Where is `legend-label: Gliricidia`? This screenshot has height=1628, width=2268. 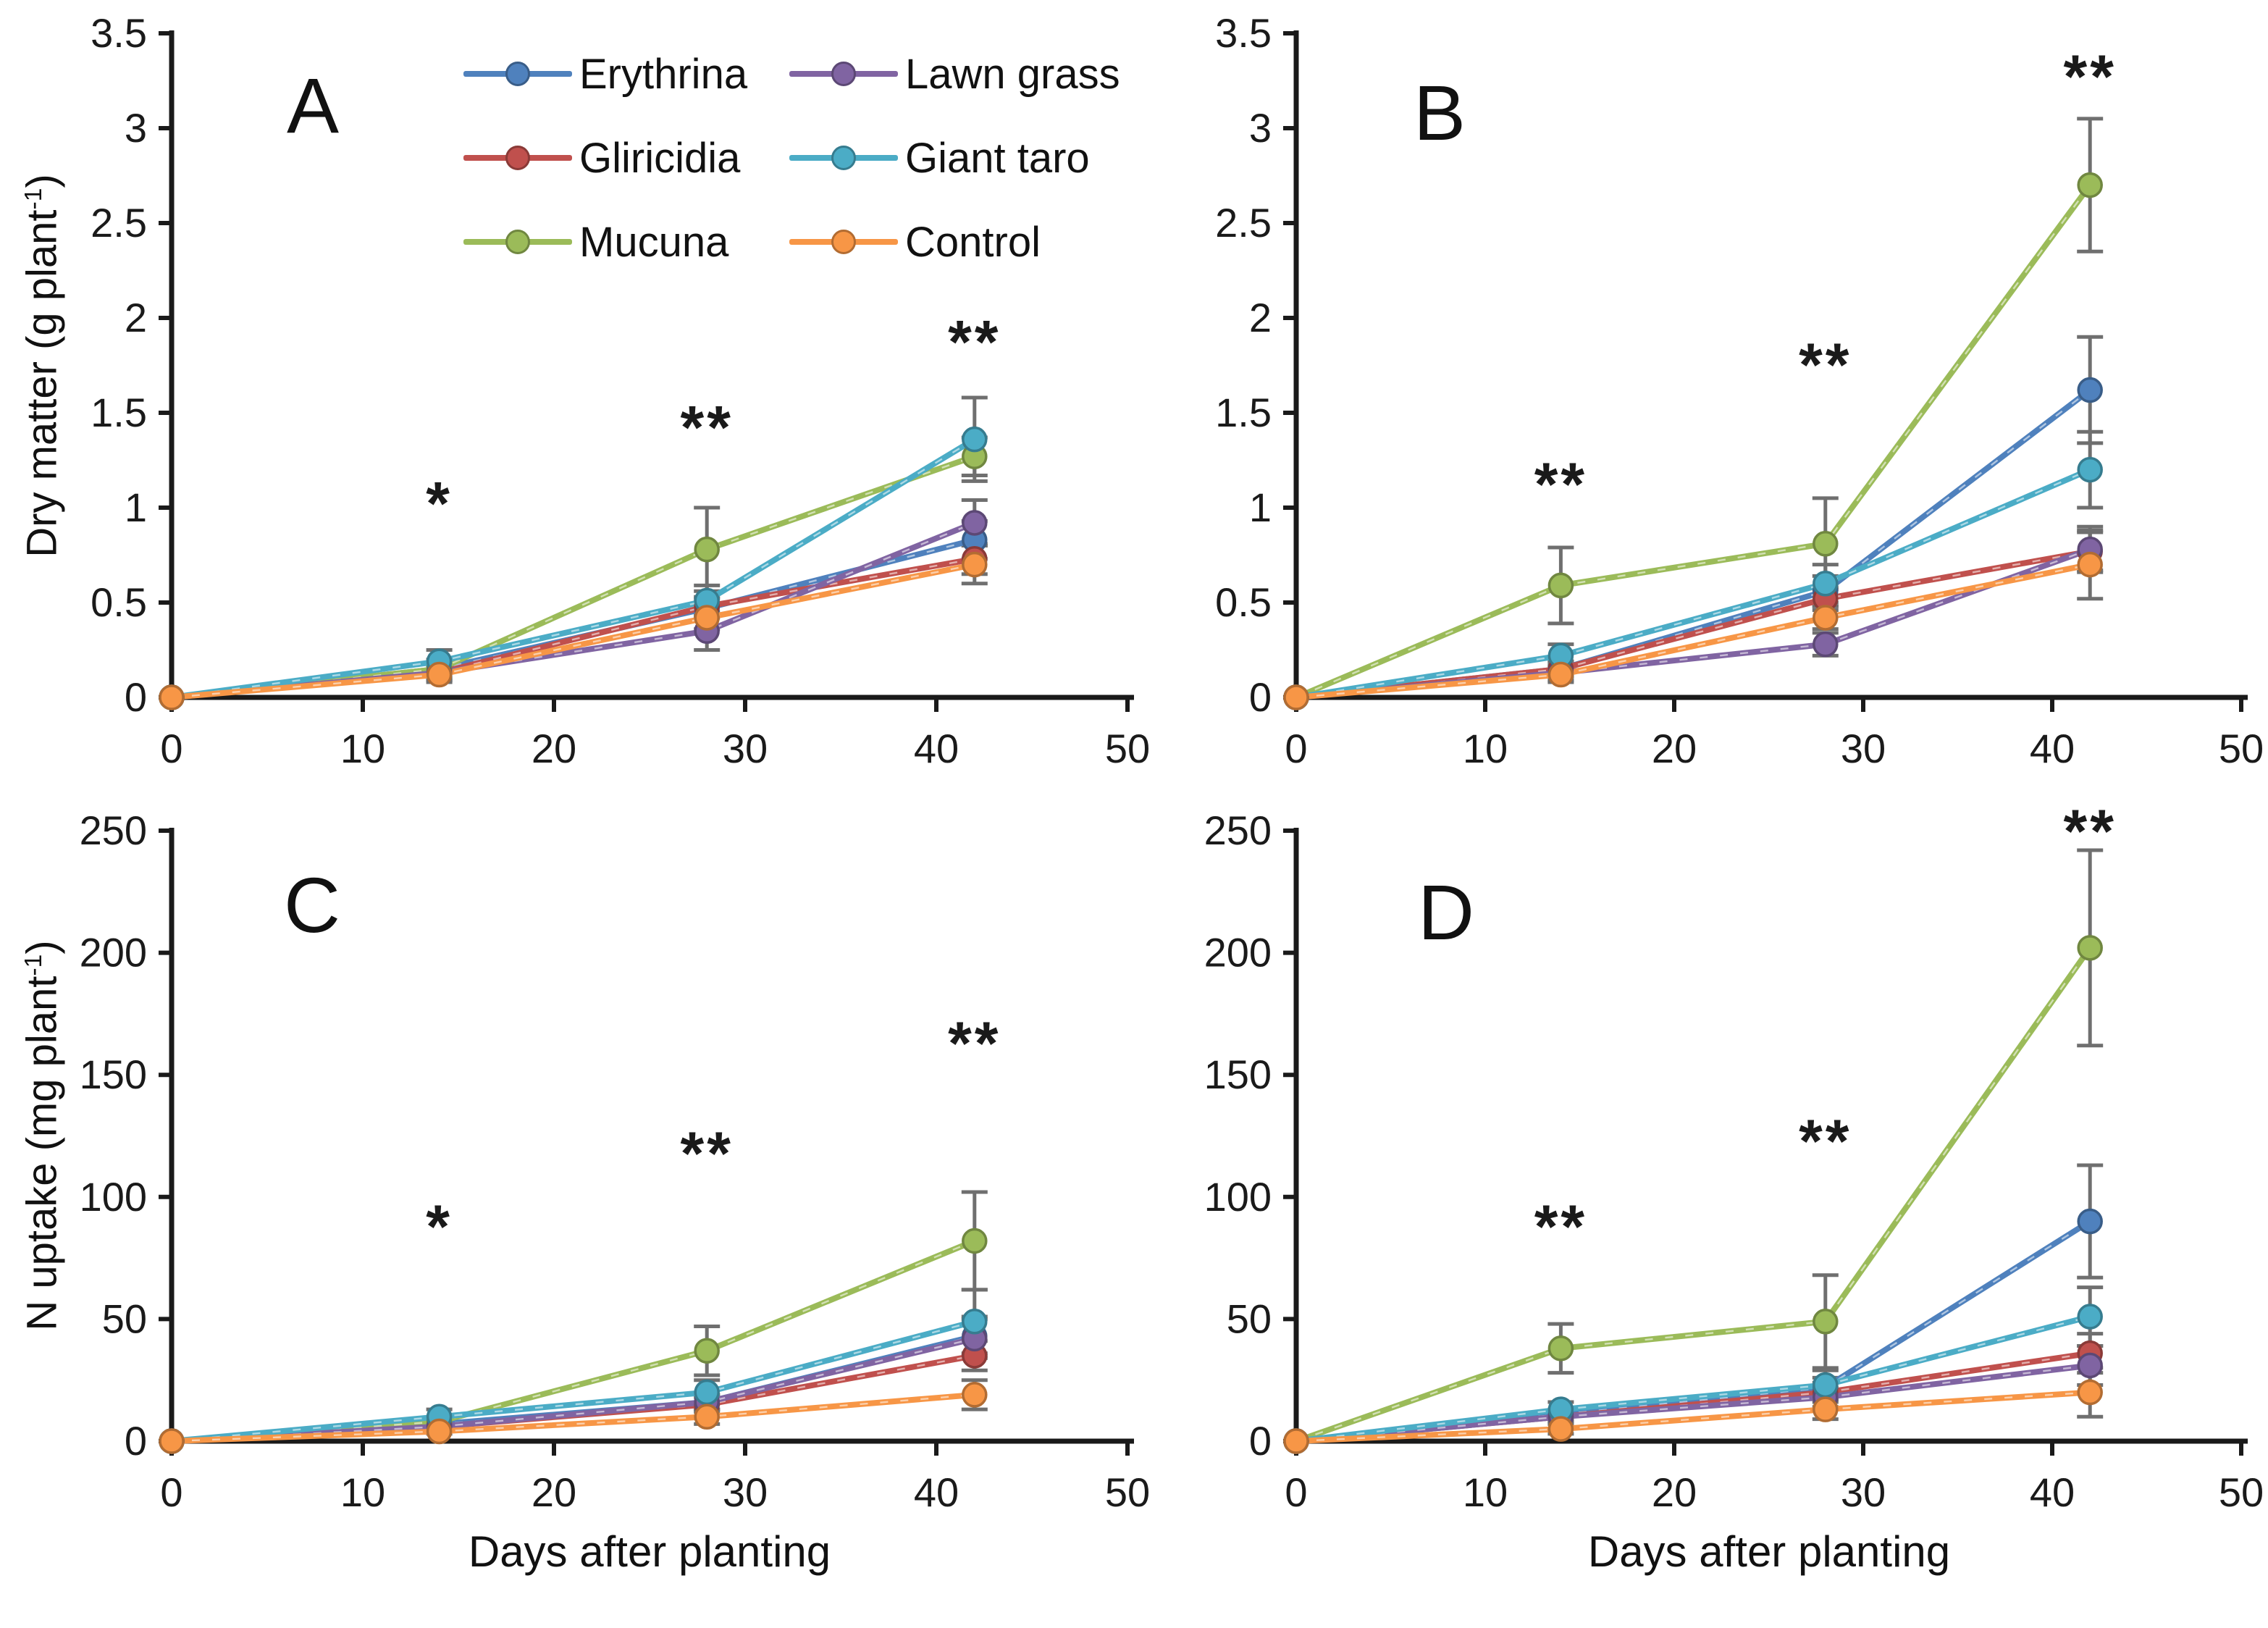
legend-label: Gliricidia is located at coordinates (660, 158).